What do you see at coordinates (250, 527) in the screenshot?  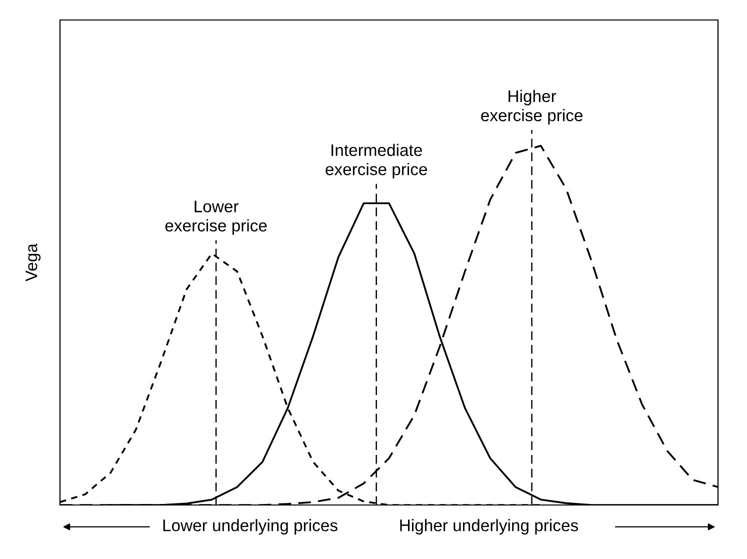 I see `text: Lower underlying prices` at bounding box center [250, 527].